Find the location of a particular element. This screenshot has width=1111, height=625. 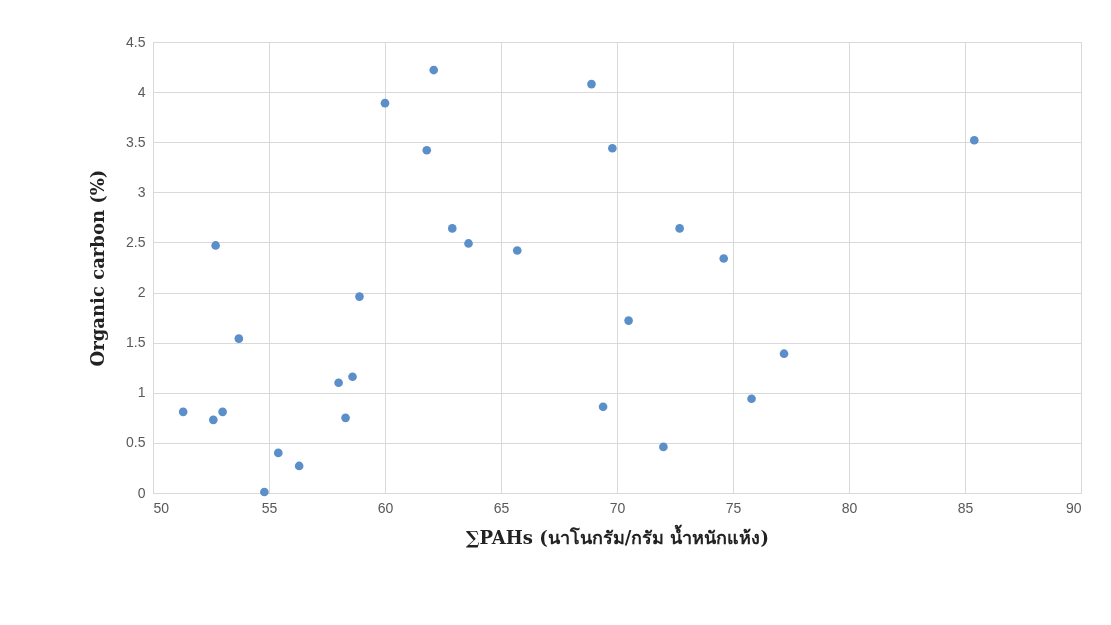

x-axis-title: ∑PAHs (นาโนกรัม/กรัม น้ำหนักแห้ง) is located at coordinates (617, 535).